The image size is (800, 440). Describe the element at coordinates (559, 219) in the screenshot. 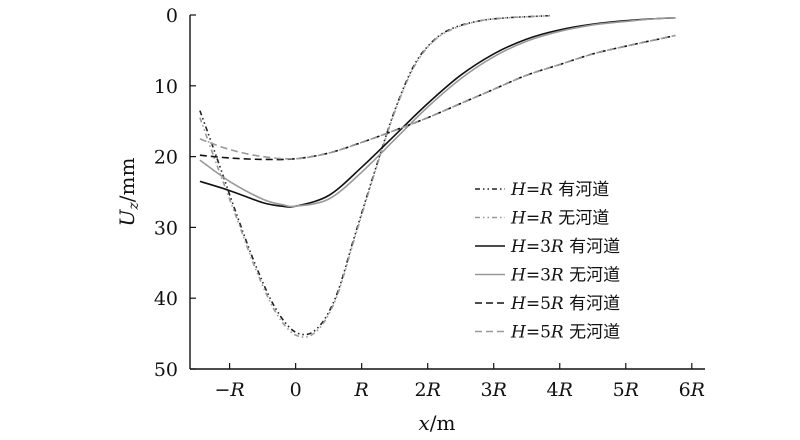

I see `legend-label: H=R 无河道` at that location.